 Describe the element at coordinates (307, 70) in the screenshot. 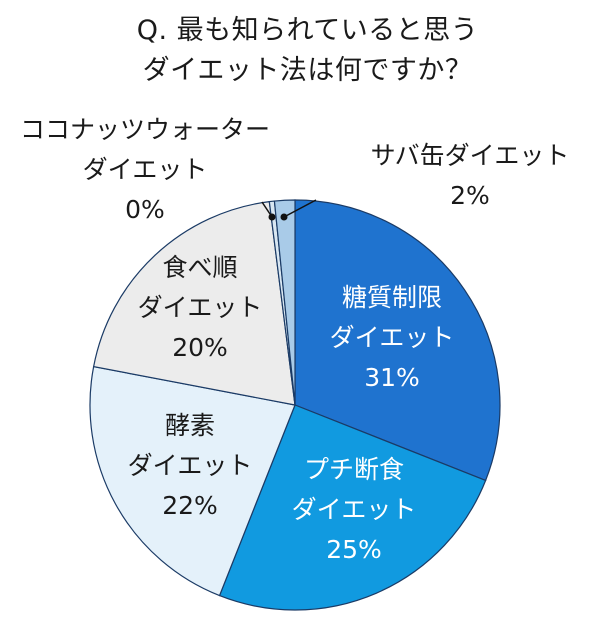

I see `chart-title-line-2: ダイエット法は何ですか？` at that location.